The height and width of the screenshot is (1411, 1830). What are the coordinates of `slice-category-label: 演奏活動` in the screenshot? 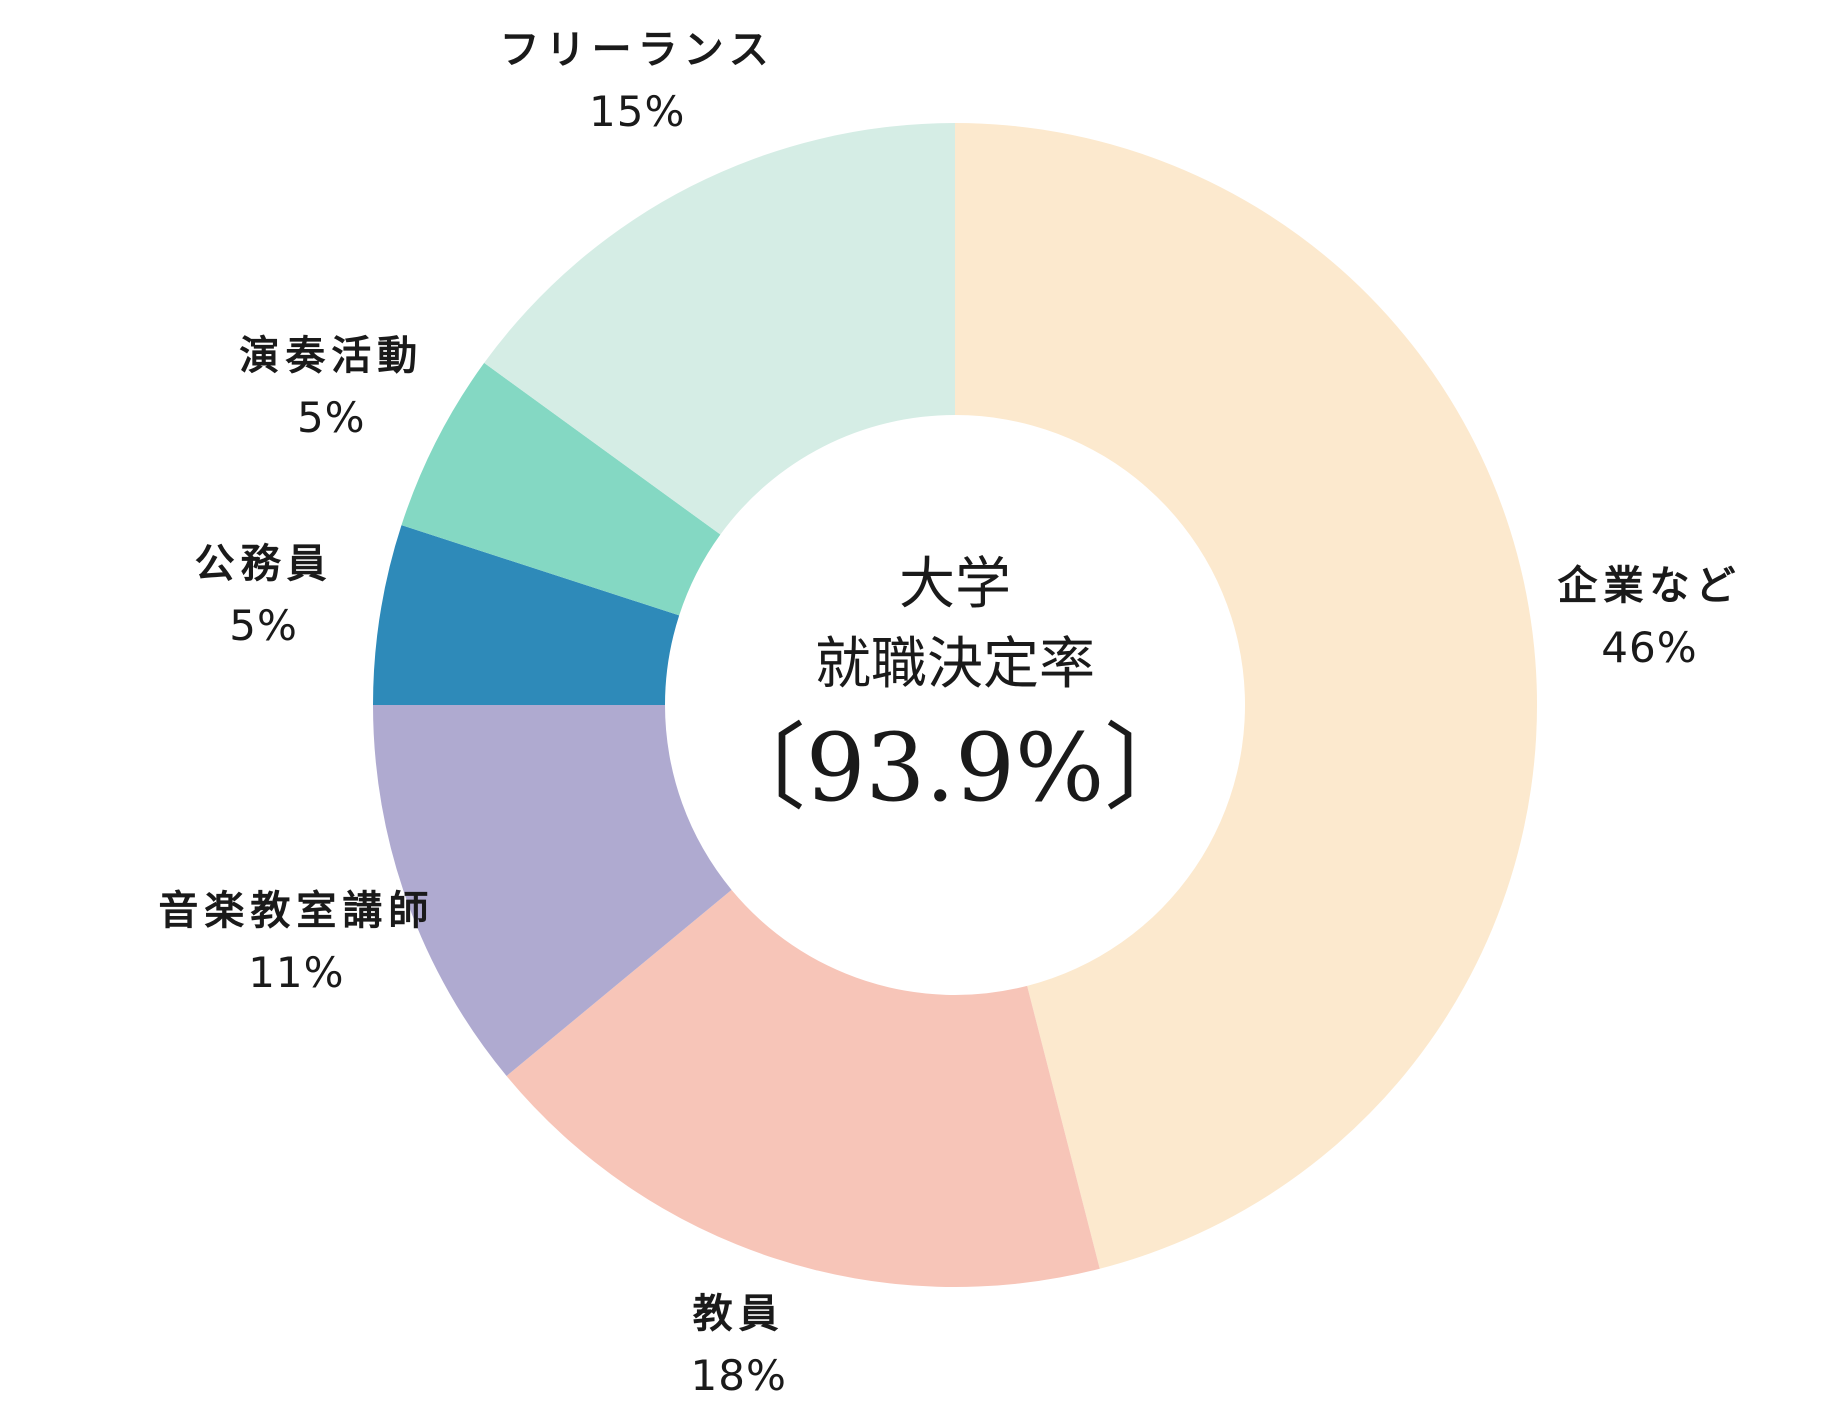 It's located at (331, 356).